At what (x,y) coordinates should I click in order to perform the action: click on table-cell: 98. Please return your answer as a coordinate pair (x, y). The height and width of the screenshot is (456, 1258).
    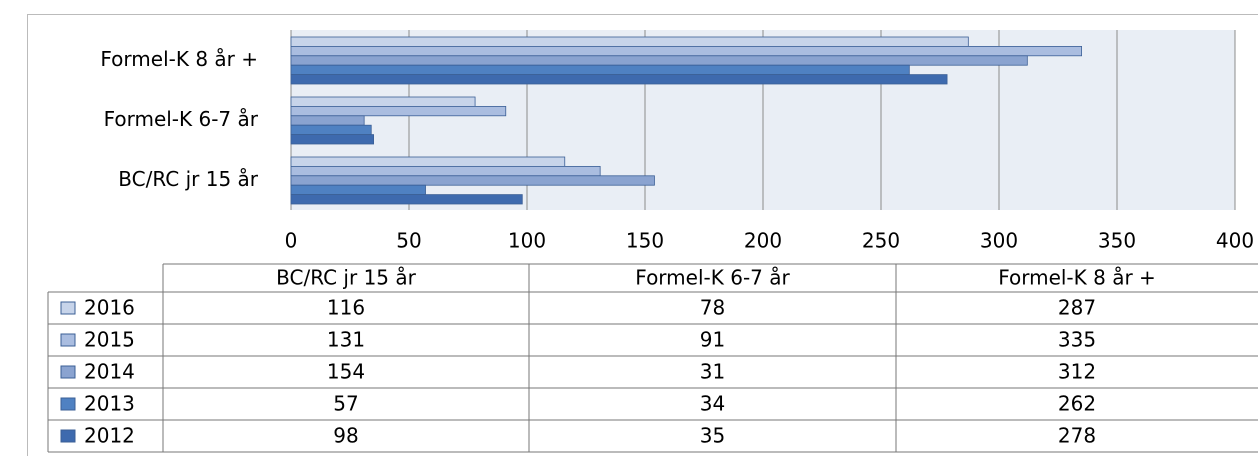
    Looking at the image, I should click on (345, 436).